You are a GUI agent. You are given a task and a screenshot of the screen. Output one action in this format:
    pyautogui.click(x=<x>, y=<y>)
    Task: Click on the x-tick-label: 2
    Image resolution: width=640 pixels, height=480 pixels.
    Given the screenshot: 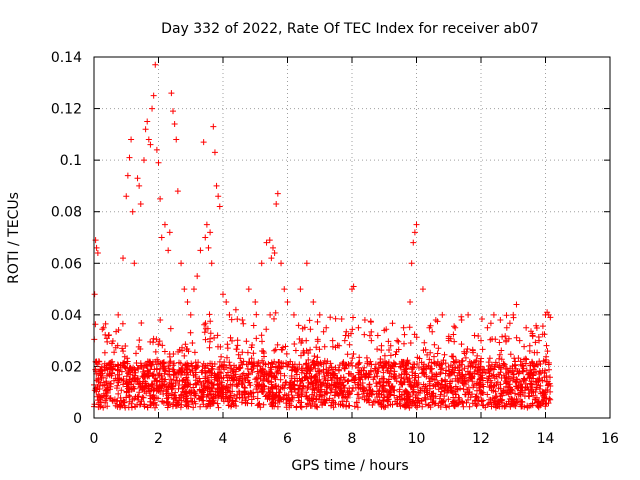 What is the action you would take?
    pyautogui.click(x=158, y=439)
    